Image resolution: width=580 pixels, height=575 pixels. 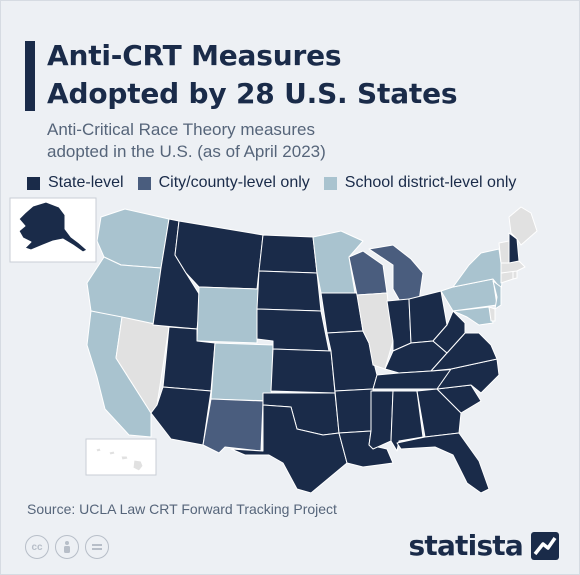 I want to click on state-ME, so click(x=523, y=226).